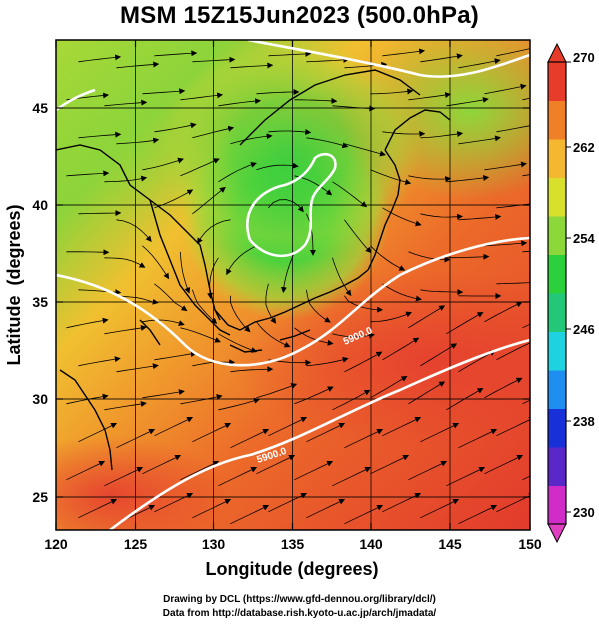 The width and height of the screenshot is (599, 625). I want to click on colorbar-frame, so click(557, 293).